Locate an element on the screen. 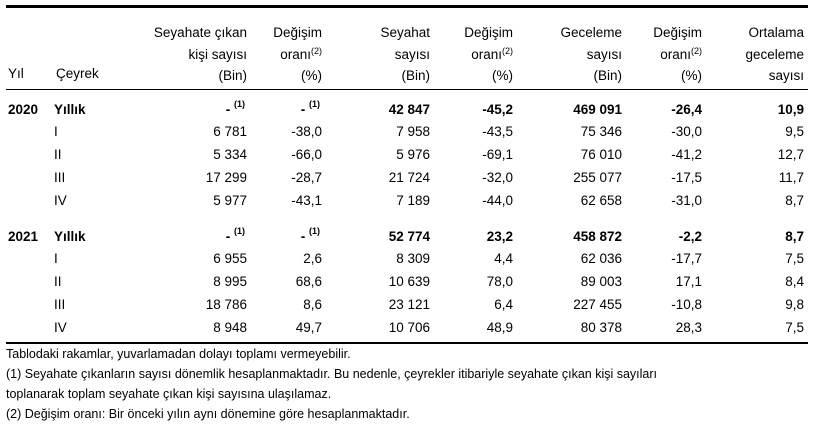 The width and height of the screenshot is (815, 428). header-rule is located at coordinates (407, 89).